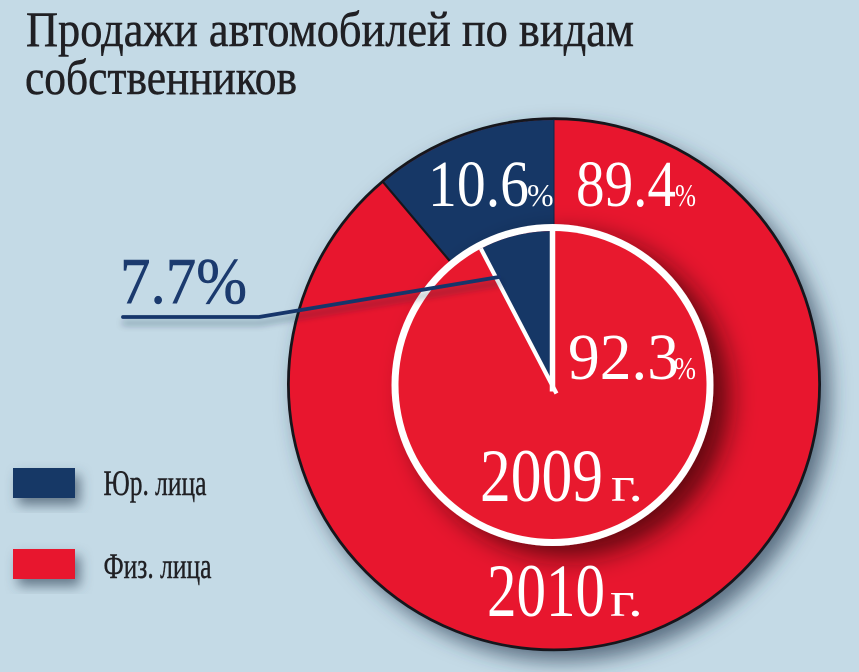 This screenshot has height=672, width=859. Describe the element at coordinates (158, 566) in the screenshot. I see `svg-text: Физ. лица` at that location.